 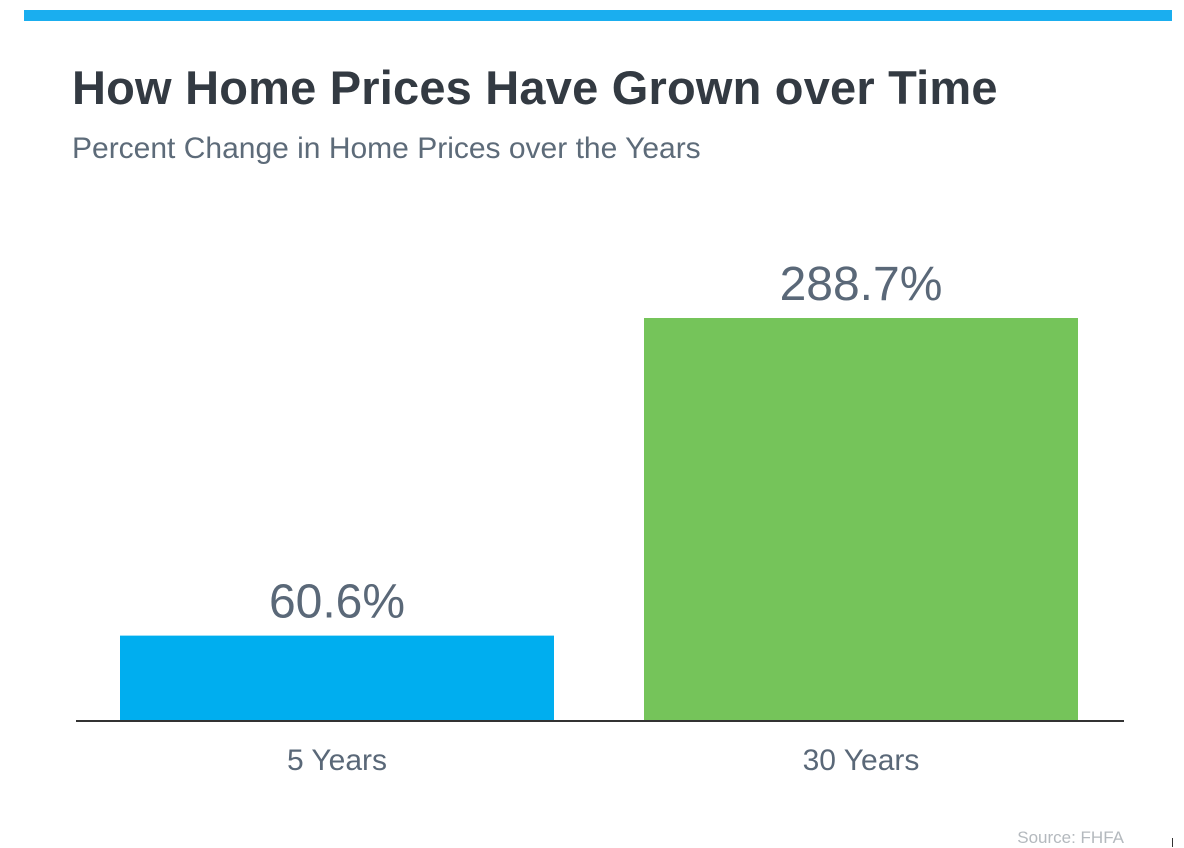 What do you see at coordinates (337, 760) in the screenshot?
I see `category-label: 5 Years` at bounding box center [337, 760].